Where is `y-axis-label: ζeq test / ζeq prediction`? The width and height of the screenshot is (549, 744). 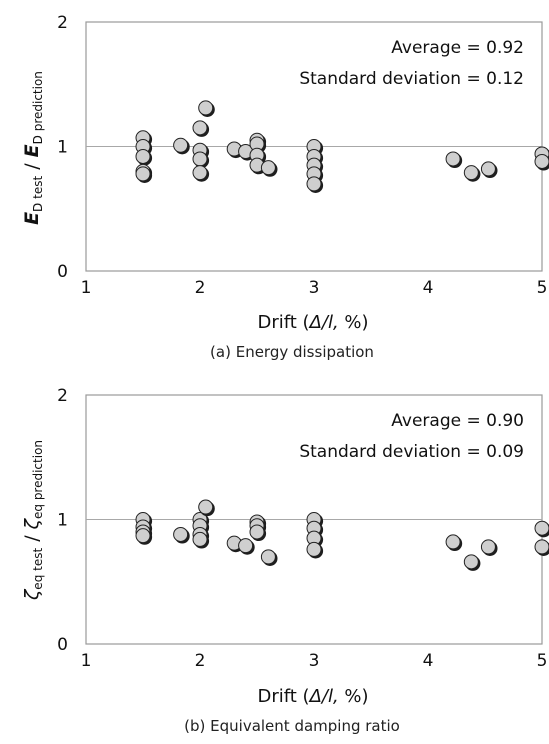
y-axis-label: ζeq test / ζeq prediction is located at coordinates (33, 520).